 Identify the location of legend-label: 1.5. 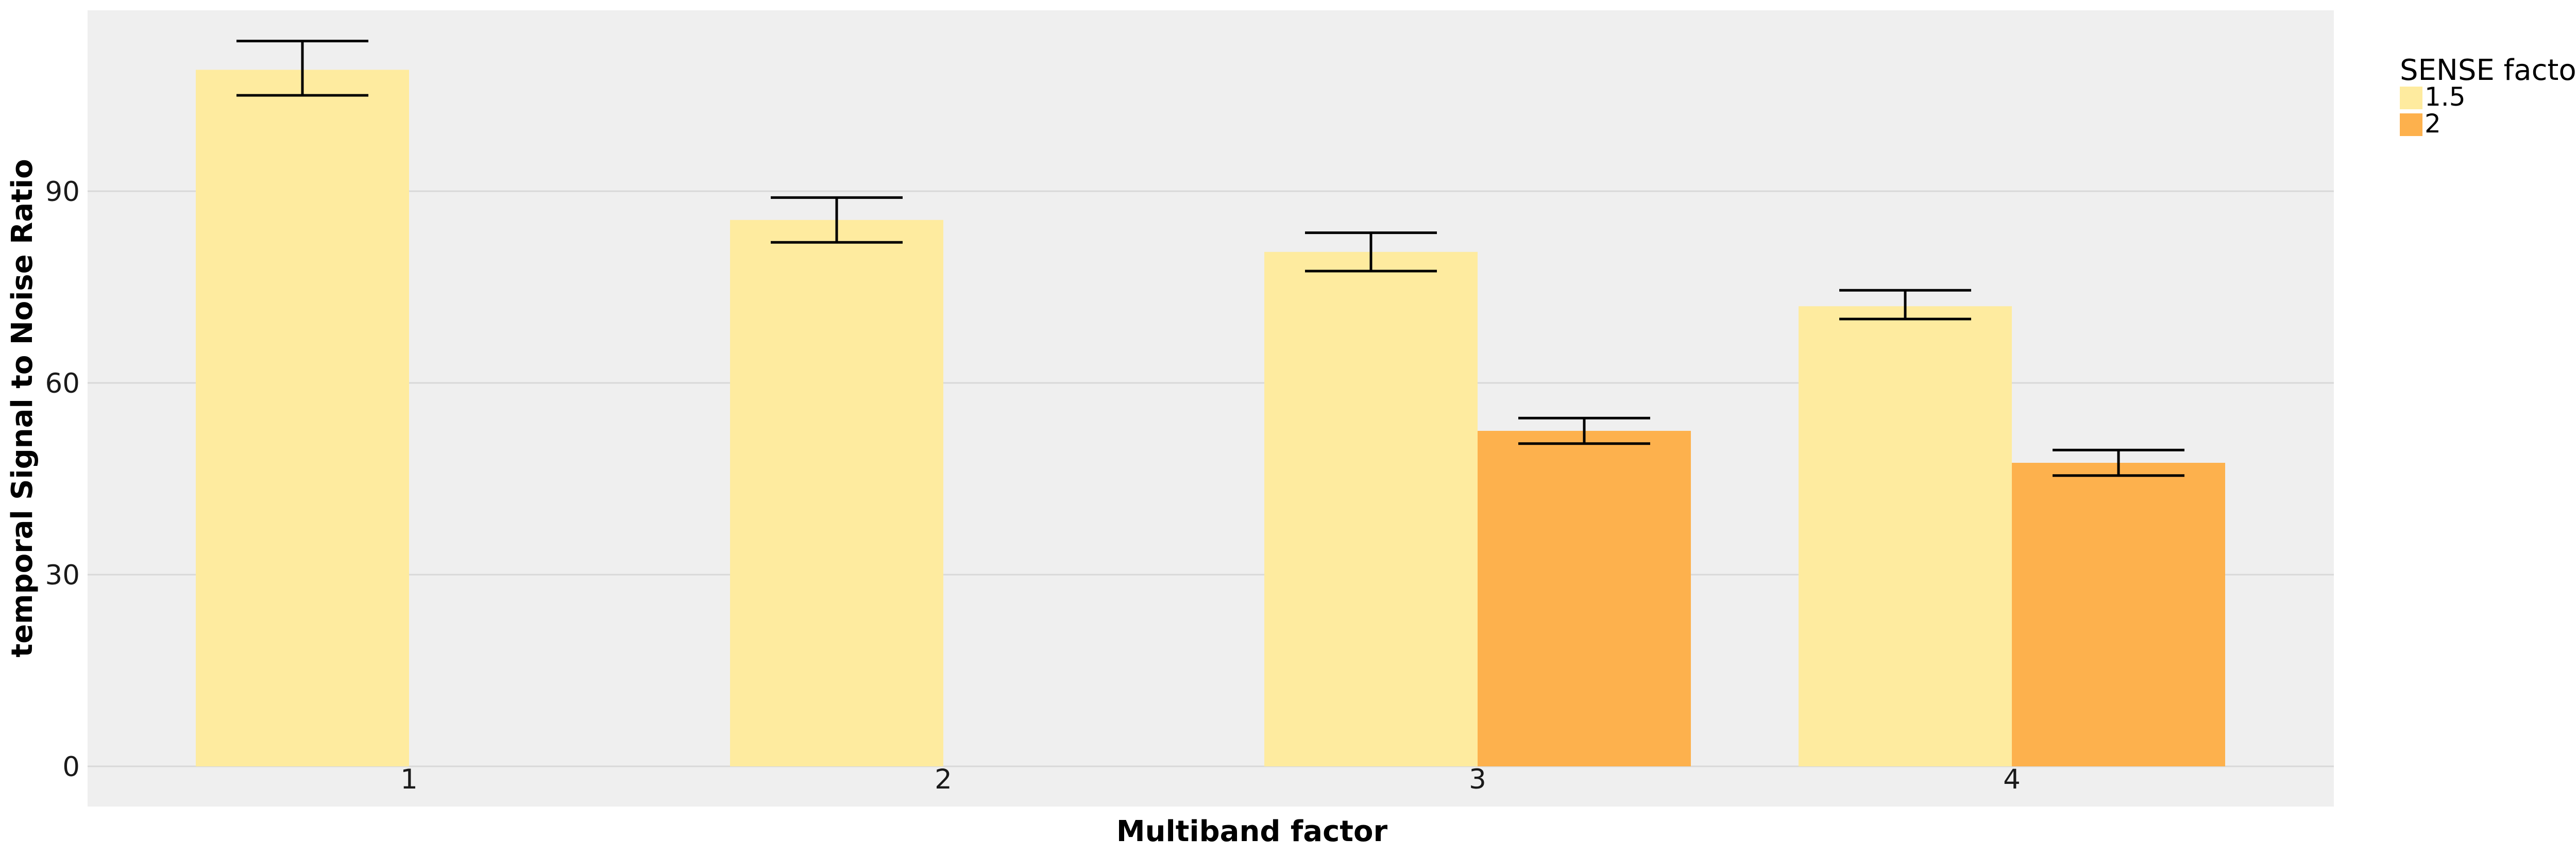
(2445, 97).